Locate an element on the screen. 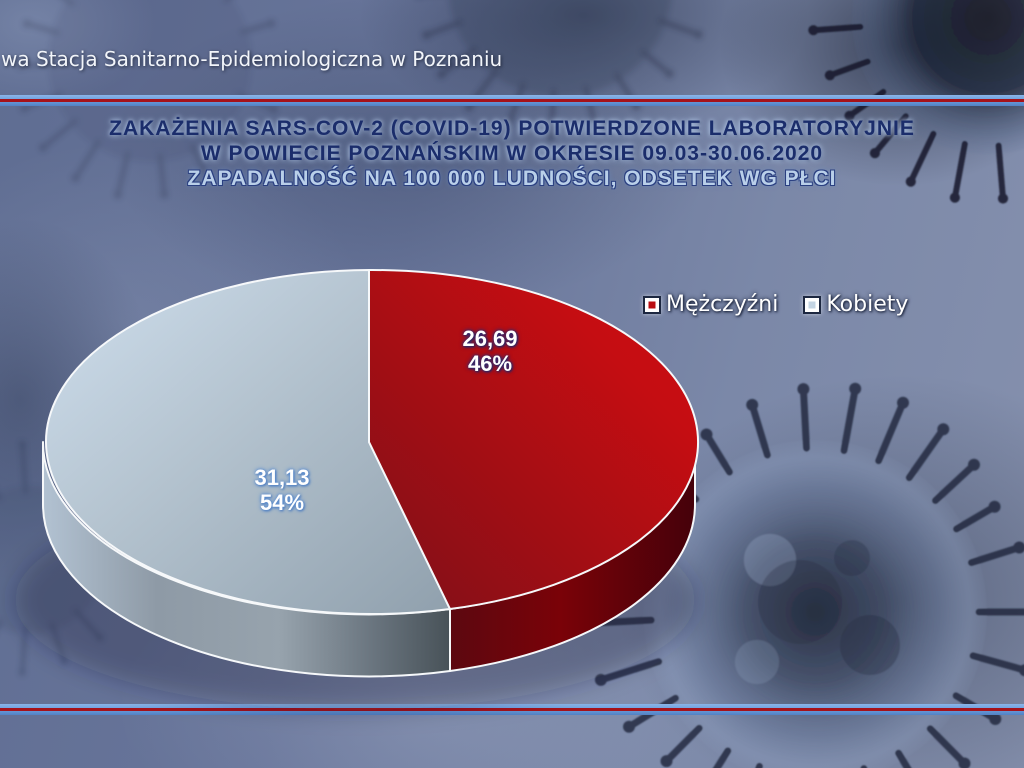 Image resolution: width=1024 pixels, height=768 pixels. legend-marker-men-icon is located at coordinates (652, 305).